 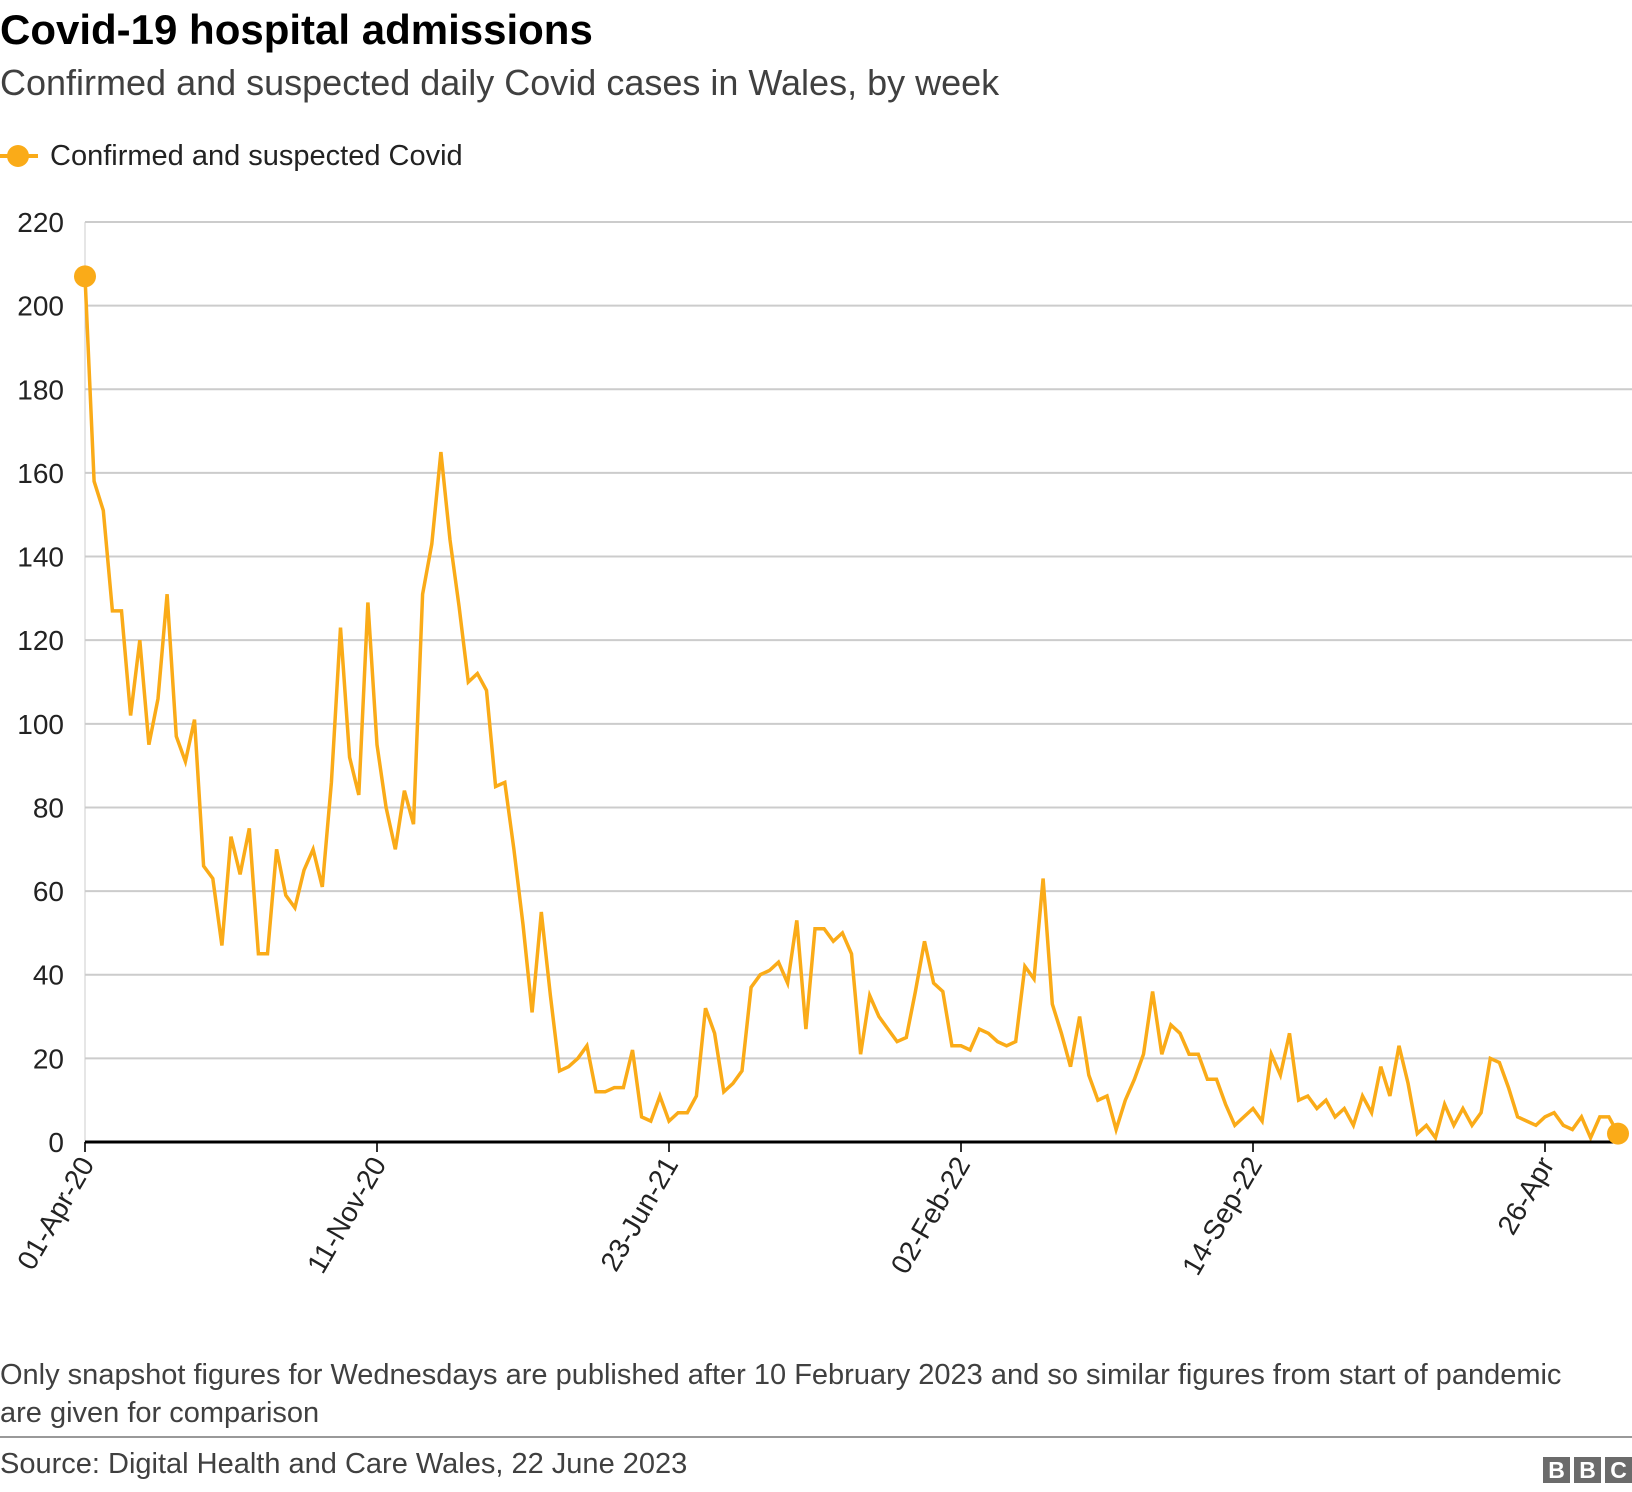 What do you see at coordinates (40, 389) in the screenshot?
I see `y-tick-label: 180` at bounding box center [40, 389].